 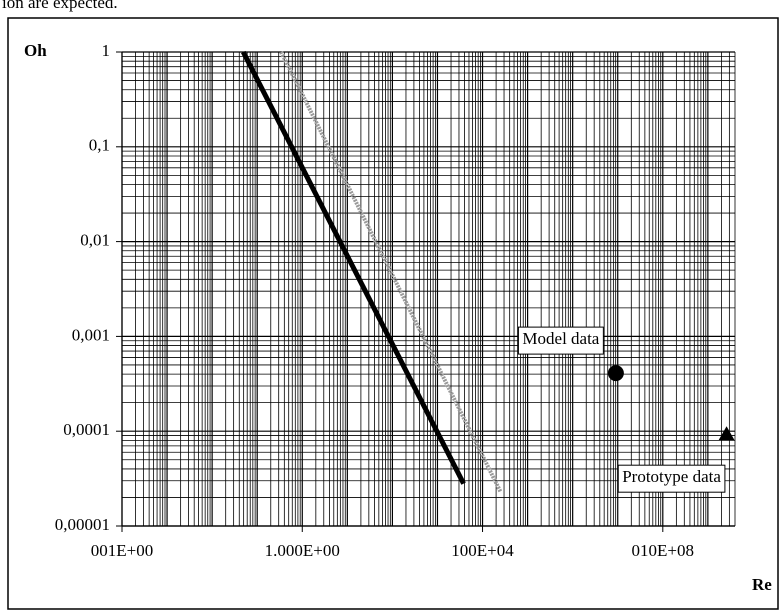 What do you see at coordinates (86, 429) in the screenshot?
I see `y-tick-label: 0,0001` at bounding box center [86, 429].